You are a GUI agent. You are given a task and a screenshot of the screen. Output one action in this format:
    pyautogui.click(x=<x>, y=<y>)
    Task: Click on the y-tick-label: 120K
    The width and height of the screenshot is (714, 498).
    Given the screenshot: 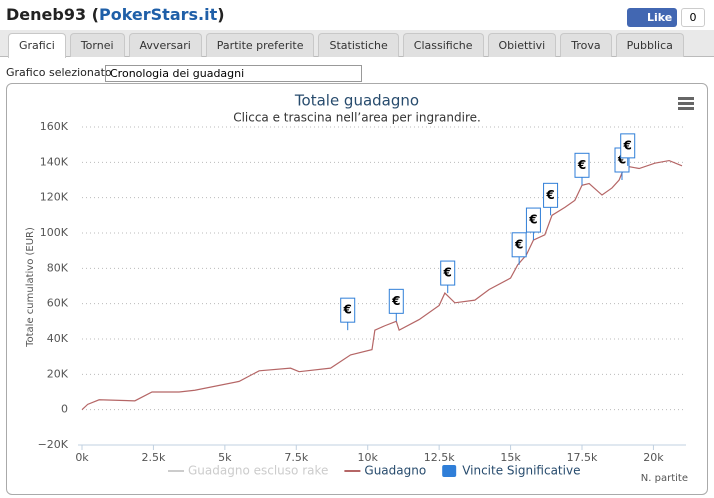 What is the action you would take?
    pyautogui.click(x=54, y=197)
    